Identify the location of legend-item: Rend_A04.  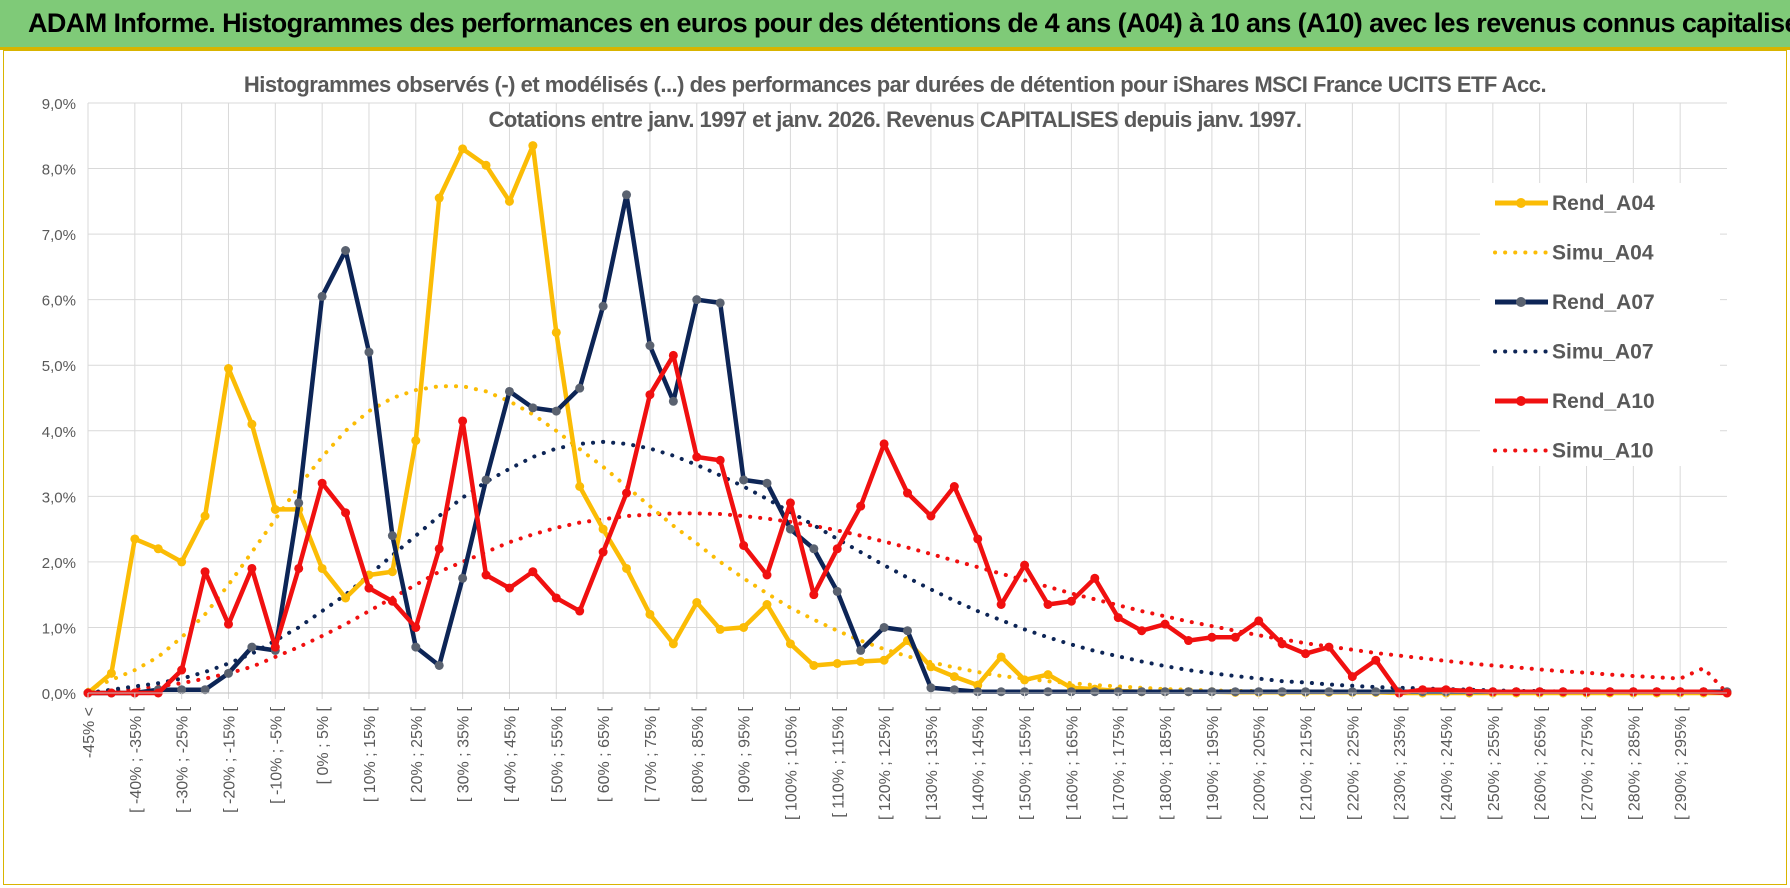
(1575, 203).